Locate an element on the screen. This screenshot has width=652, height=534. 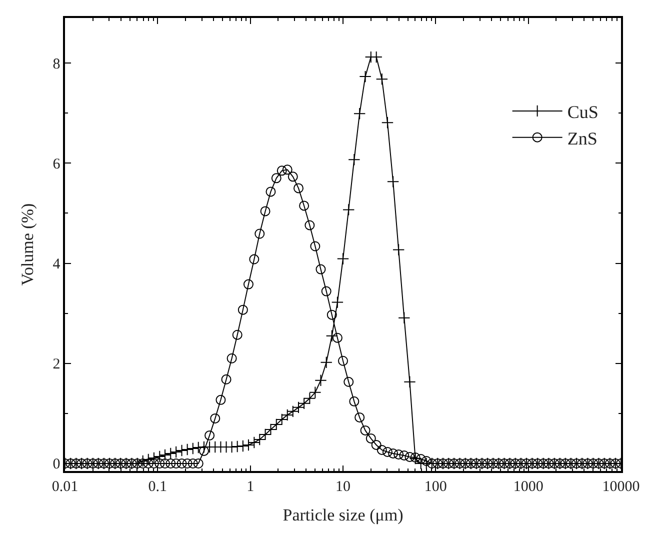
x-tick-label: 100 is located at coordinates (435, 486).